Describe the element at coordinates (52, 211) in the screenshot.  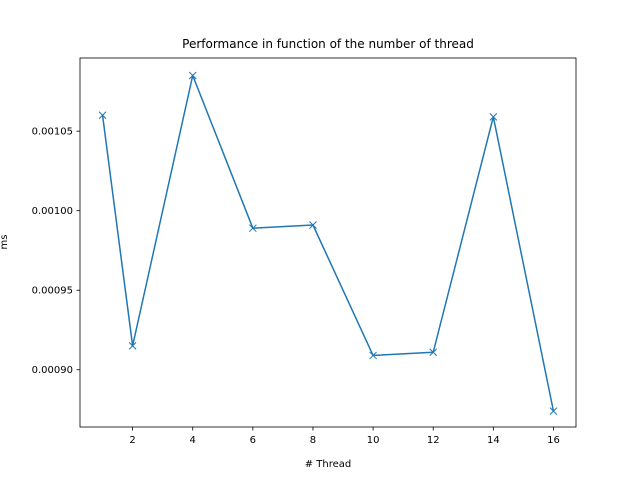
I see `y-tick-label: 0.00100` at that location.